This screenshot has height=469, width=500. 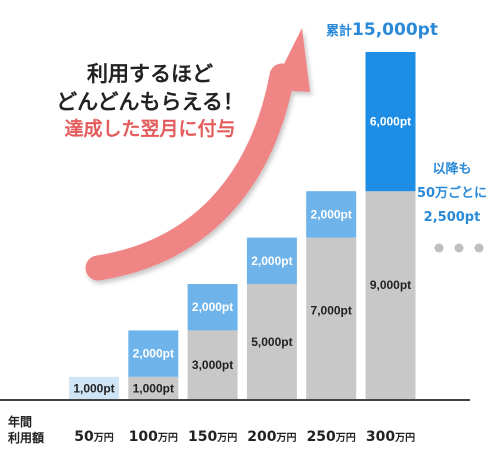 I want to click on headline-line-2: どんどんもらえる！, so click(x=150, y=102).